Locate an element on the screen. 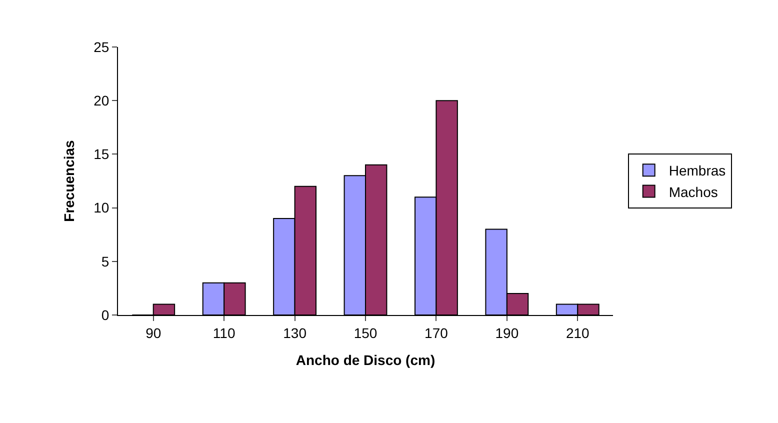  y-tick-label: 20 is located at coordinates (102, 100).